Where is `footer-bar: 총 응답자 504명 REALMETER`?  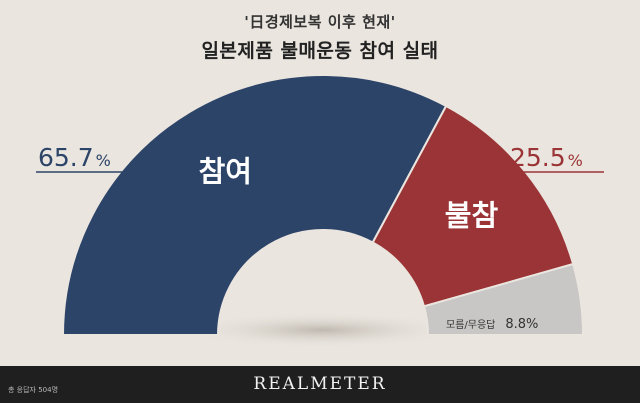 footer-bar: 총 응답자 504명 REALMETER is located at coordinates (320, 384).